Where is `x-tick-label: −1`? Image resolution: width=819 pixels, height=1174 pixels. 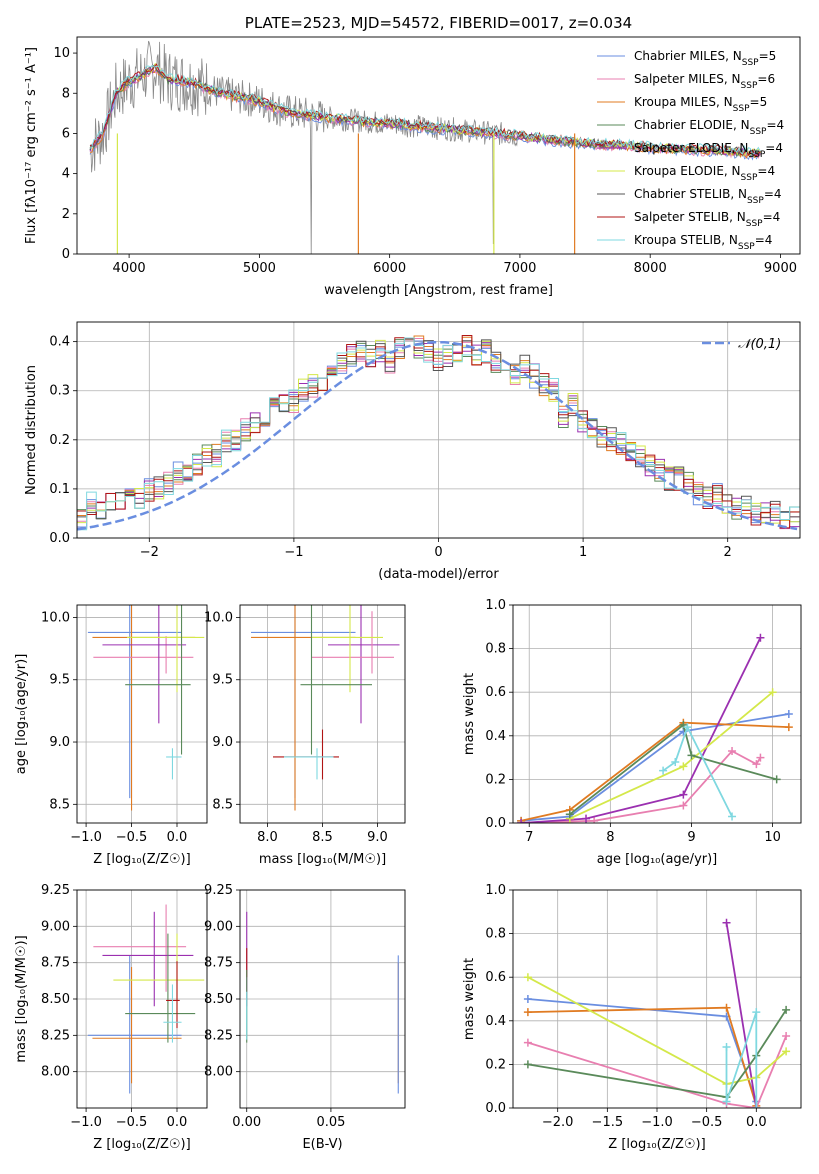
x-tick-label: −1 is located at coordinates (293, 552).